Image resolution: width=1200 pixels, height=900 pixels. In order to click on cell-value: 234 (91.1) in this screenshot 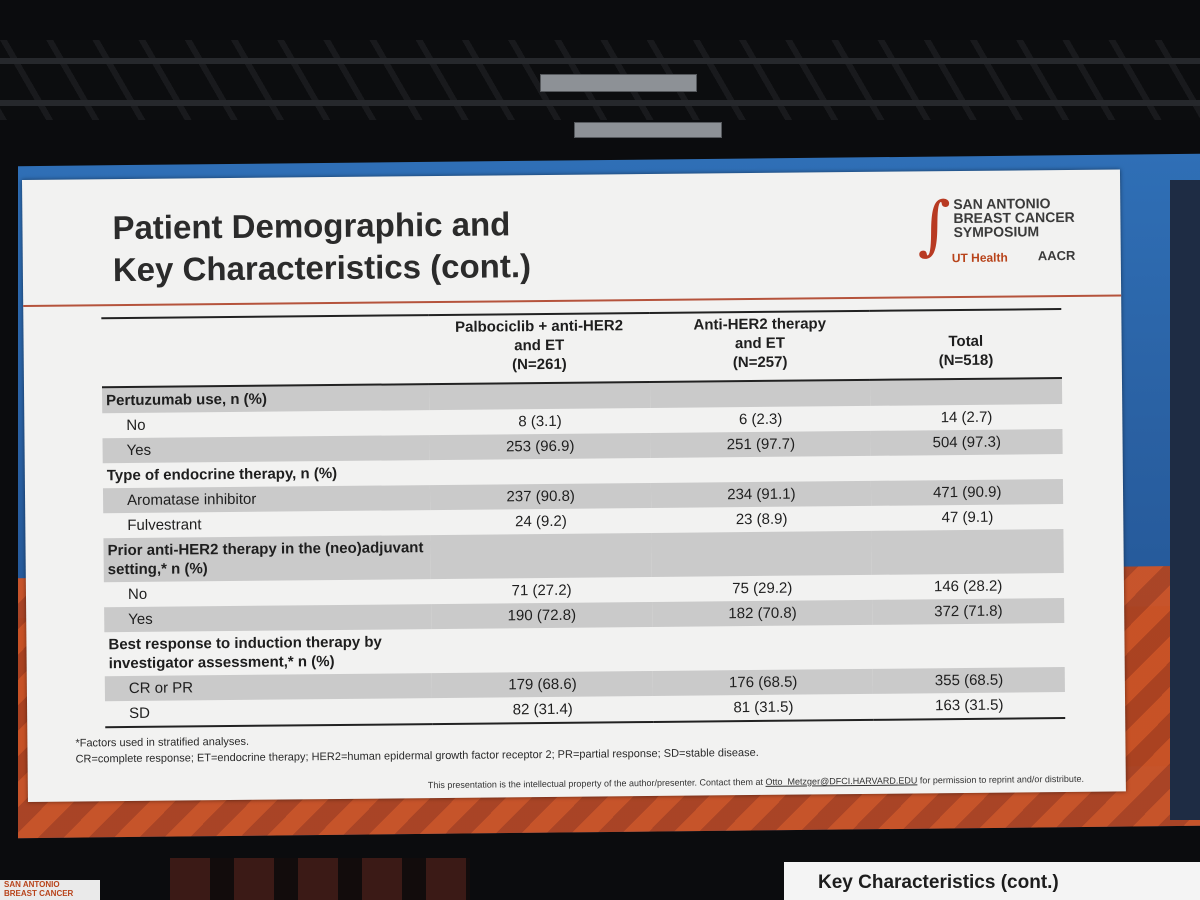, I will do `click(761, 494)`.